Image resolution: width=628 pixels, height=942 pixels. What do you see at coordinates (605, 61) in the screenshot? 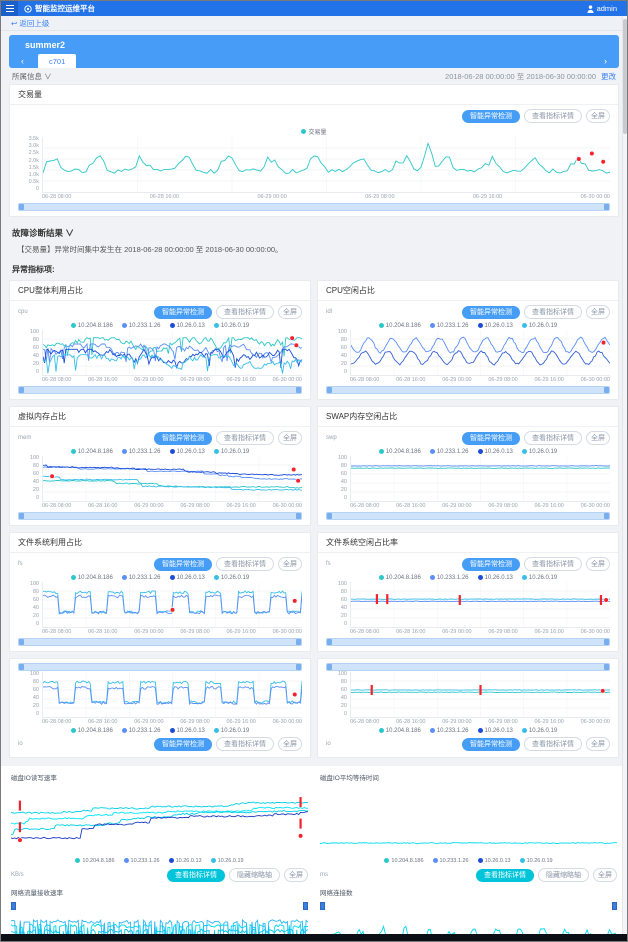
I see `tabs-next-icon: ›` at bounding box center [605, 61].